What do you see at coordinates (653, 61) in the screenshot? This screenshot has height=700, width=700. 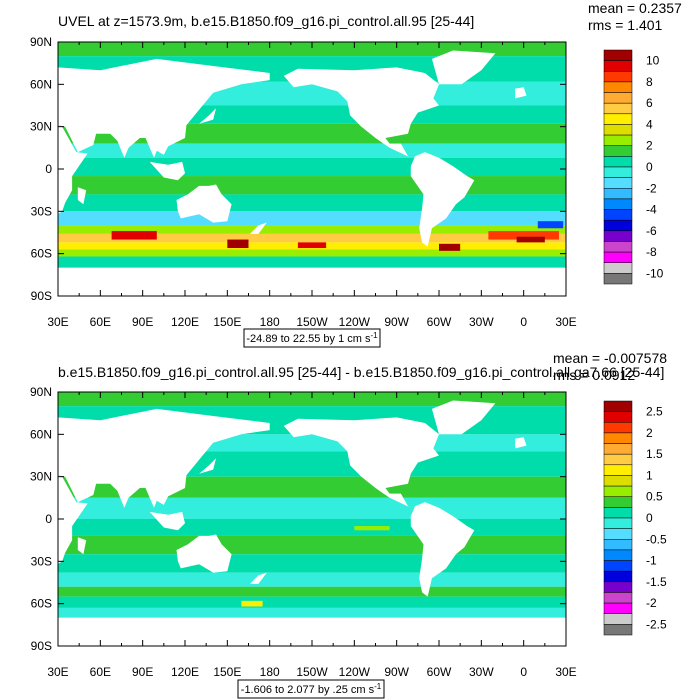 I see `colorbar-label: 10` at bounding box center [653, 61].